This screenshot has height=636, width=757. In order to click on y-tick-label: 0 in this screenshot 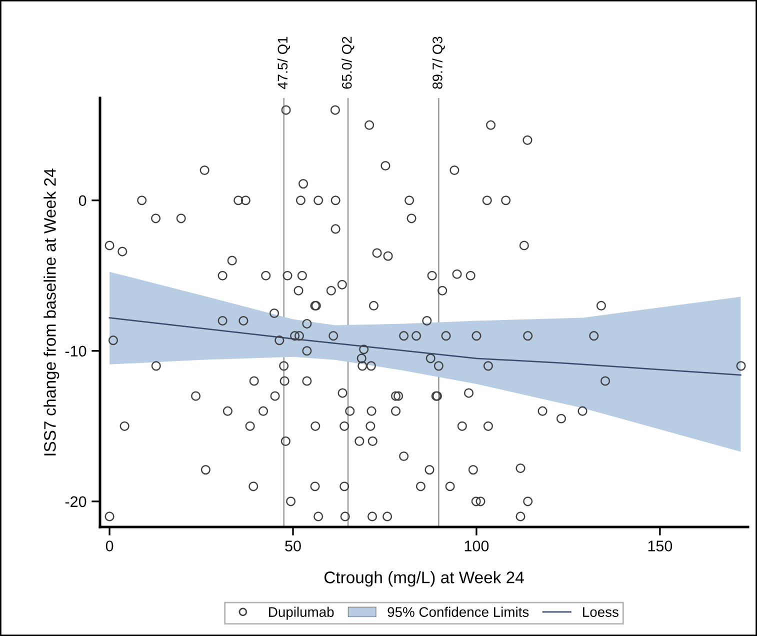, I will do `click(82, 200)`.